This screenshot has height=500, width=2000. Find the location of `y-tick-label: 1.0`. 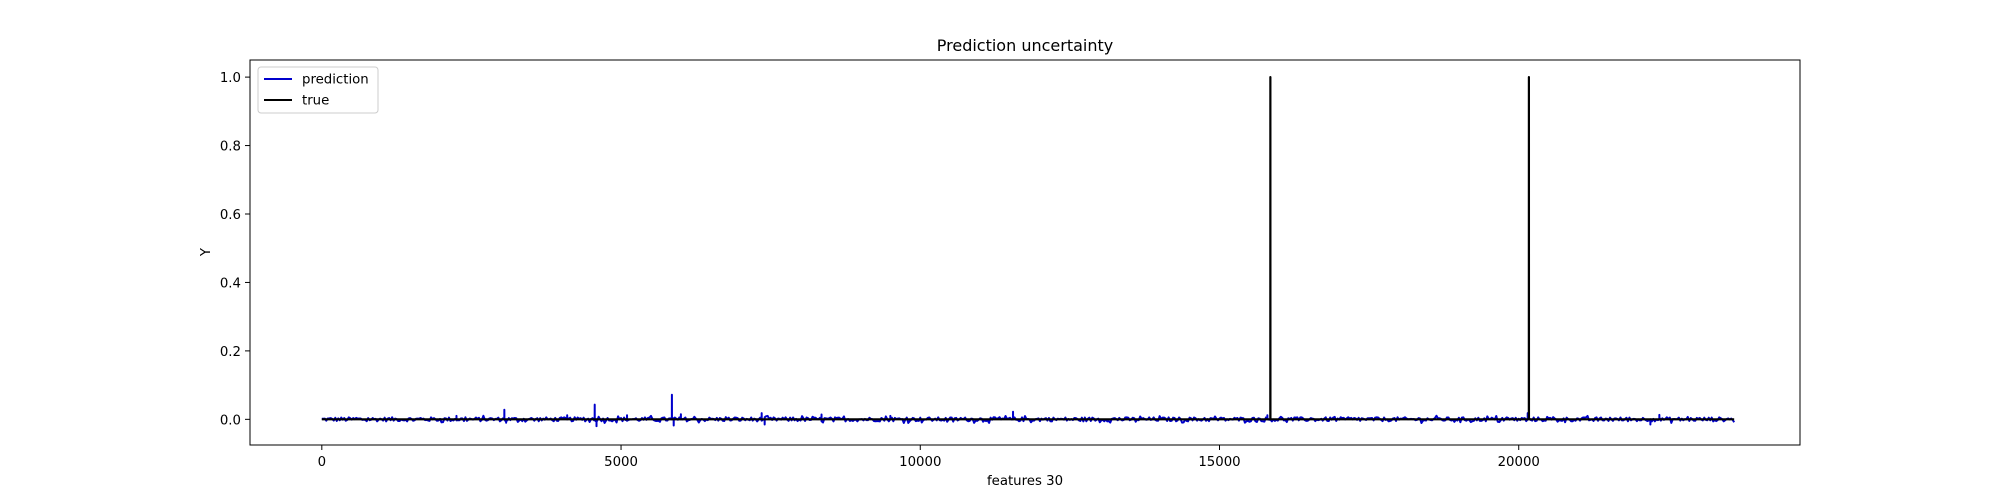

y-tick-label: 1.0 is located at coordinates (230, 78).